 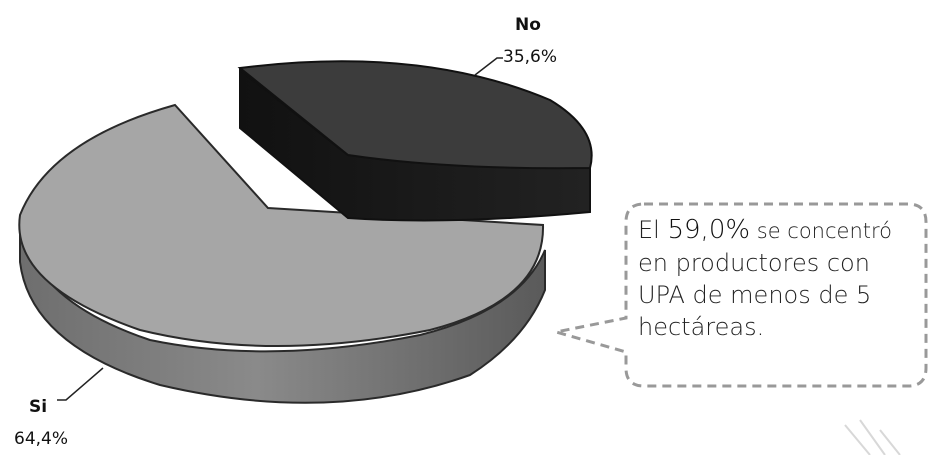 What do you see at coordinates (41, 439) in the screenshot?
I see `slice-value-si: 64,4%` at bounding box center [41, 439].